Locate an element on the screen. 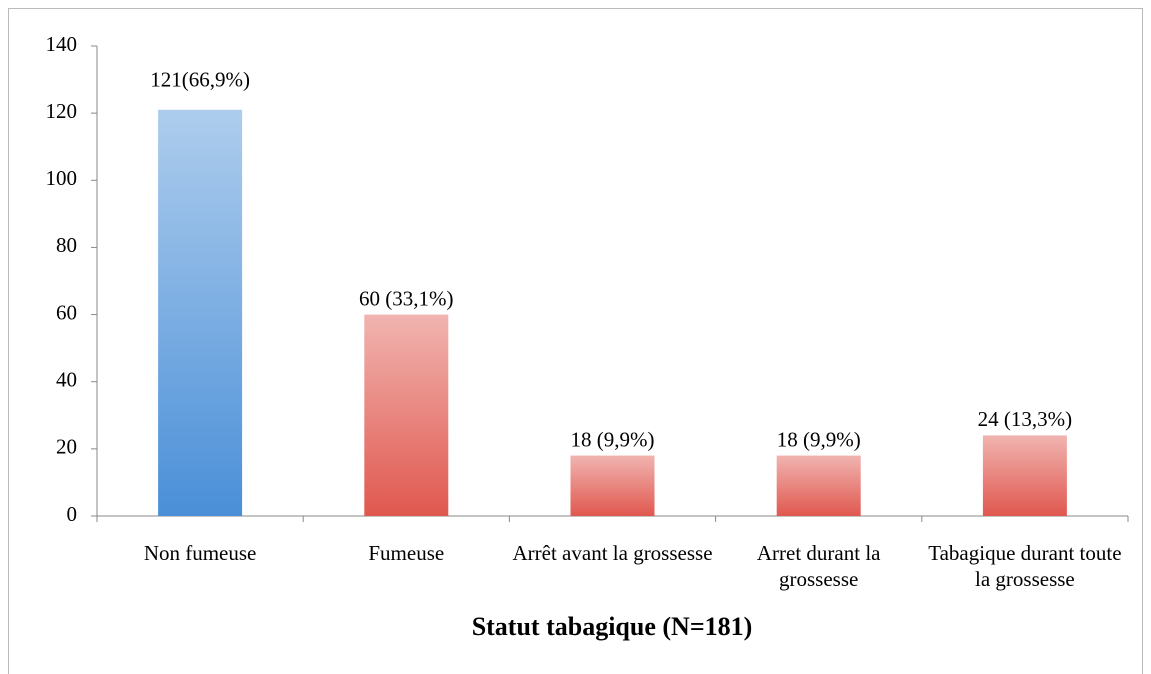 Image resolution: width=1151 pixels, height=674 pixels. value-label: 60 (33,1%) is located at coordinates (406, 298).